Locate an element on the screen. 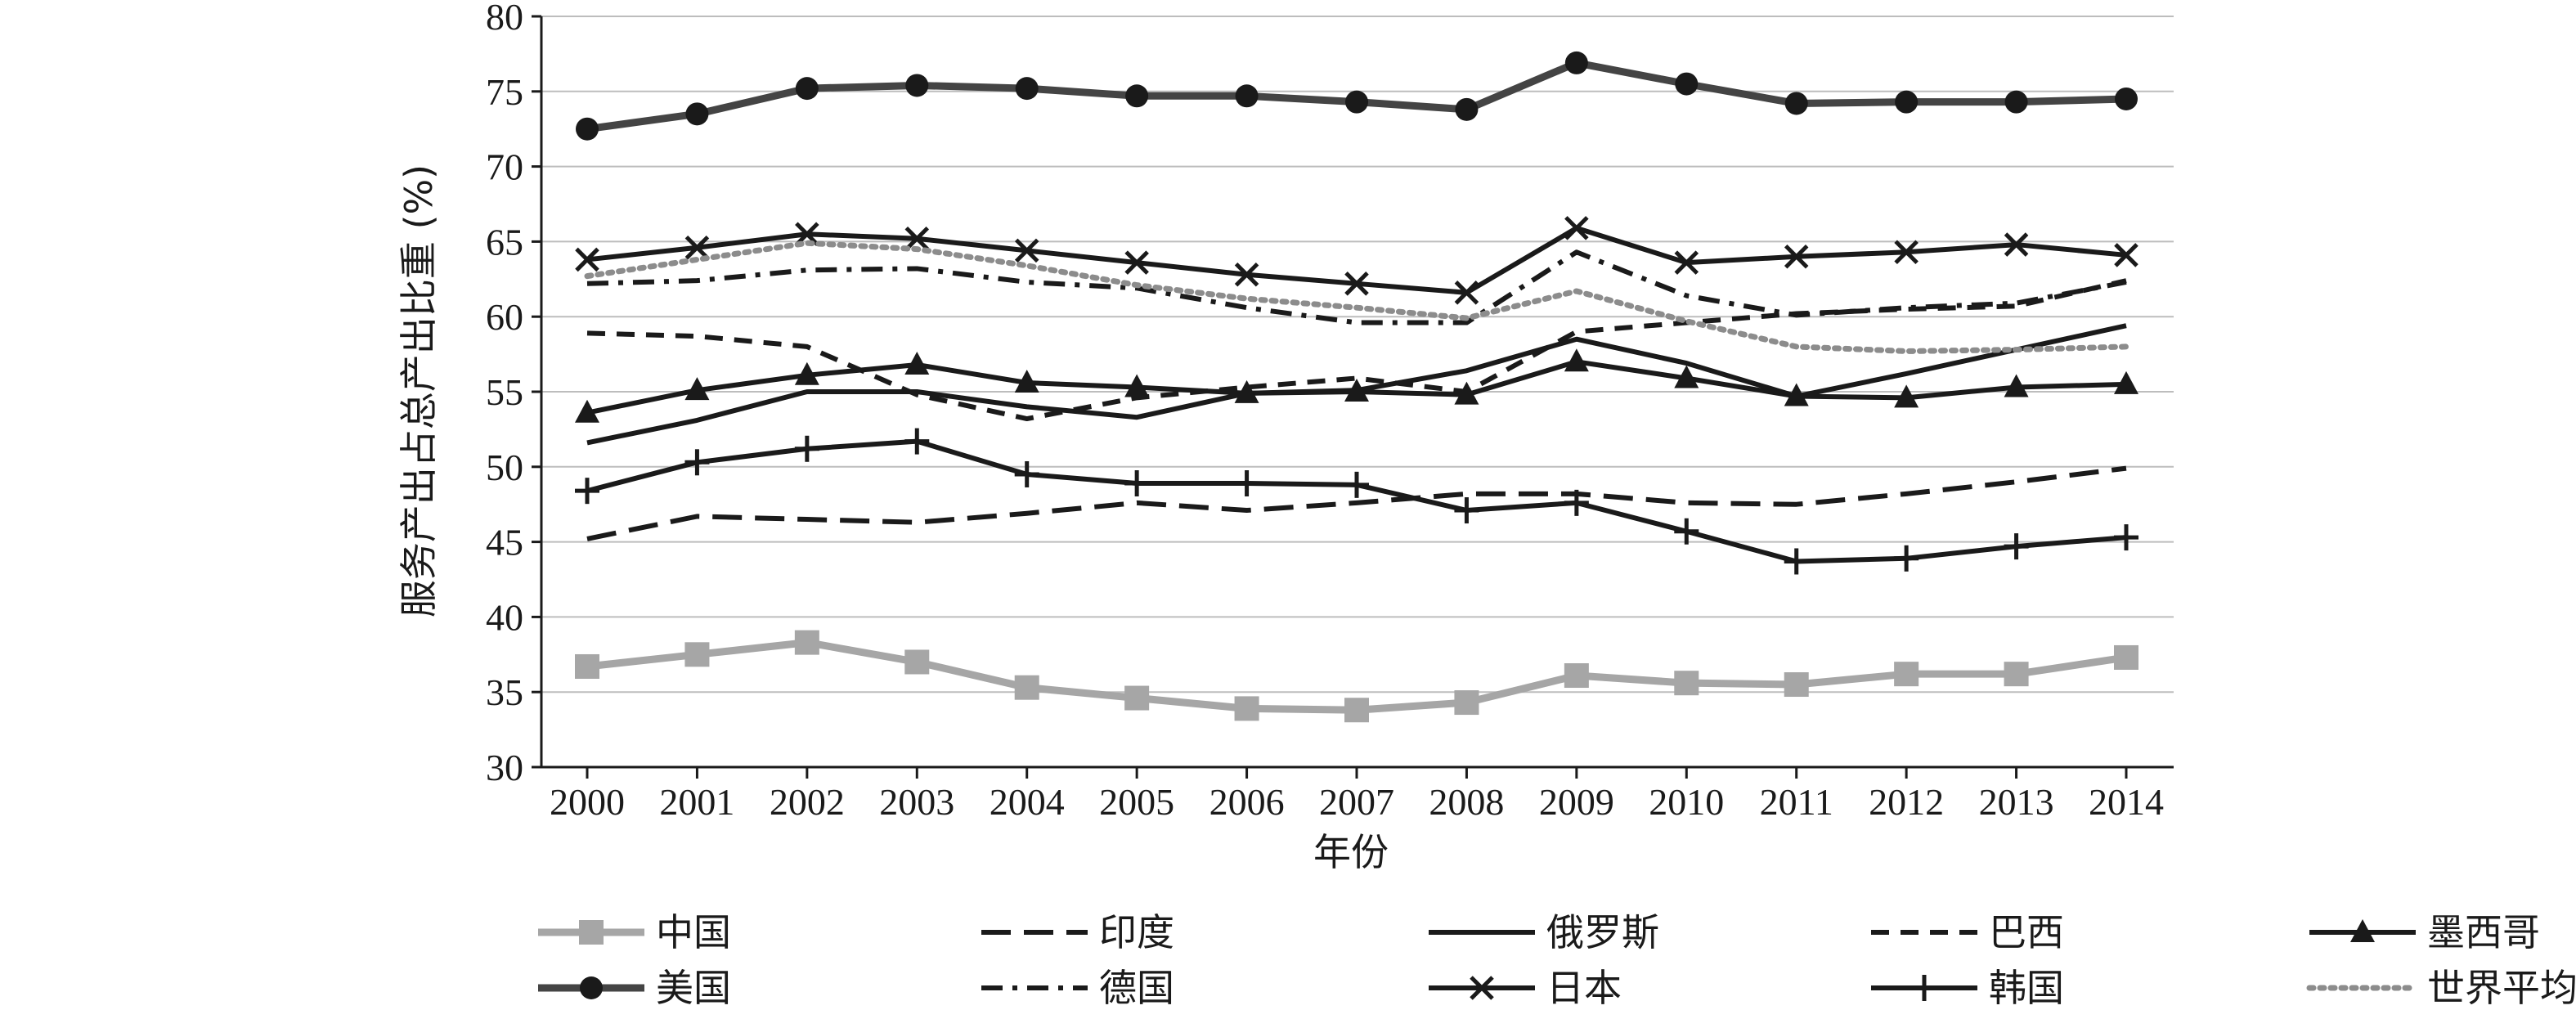 This screenshot has width=2576, height=1019. y-tick-label: 30 is located at coordinates (505, 768).